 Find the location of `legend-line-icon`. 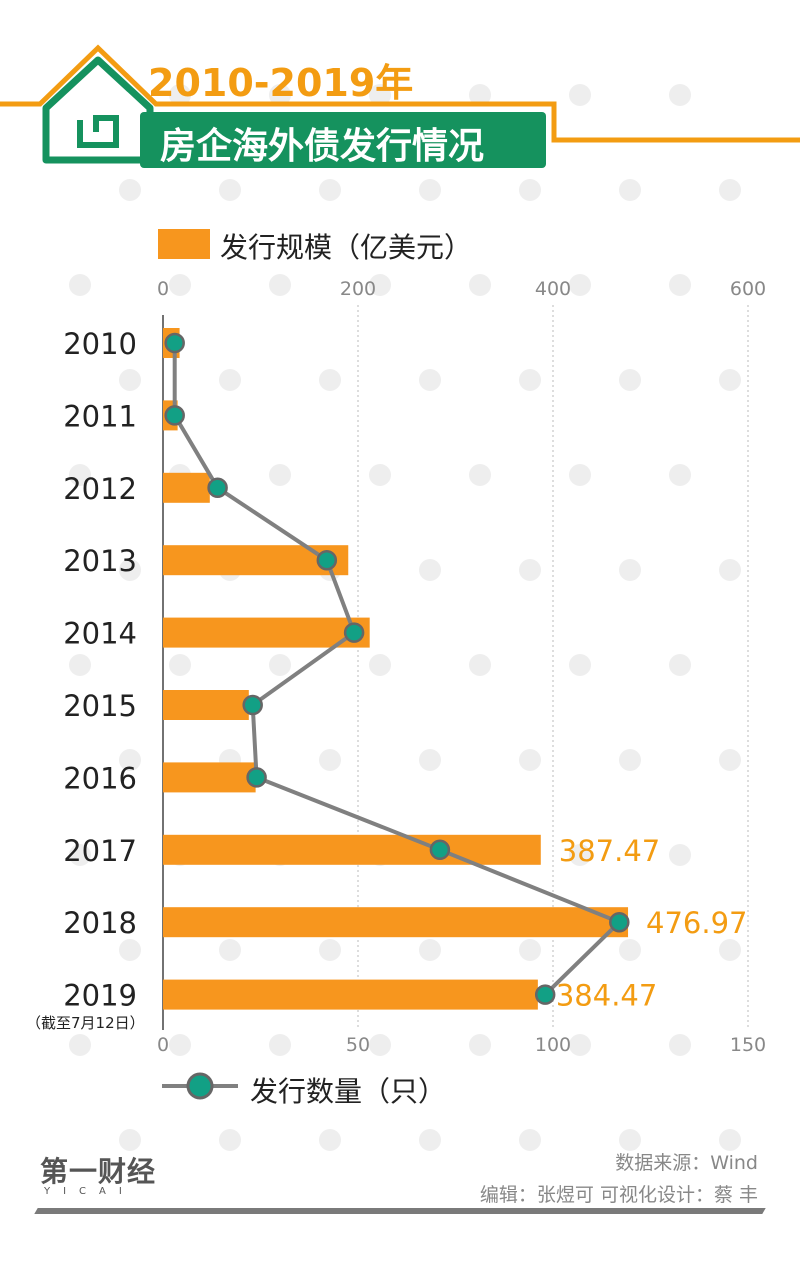

legend-line-icon is located at coordinates (200, 1086).